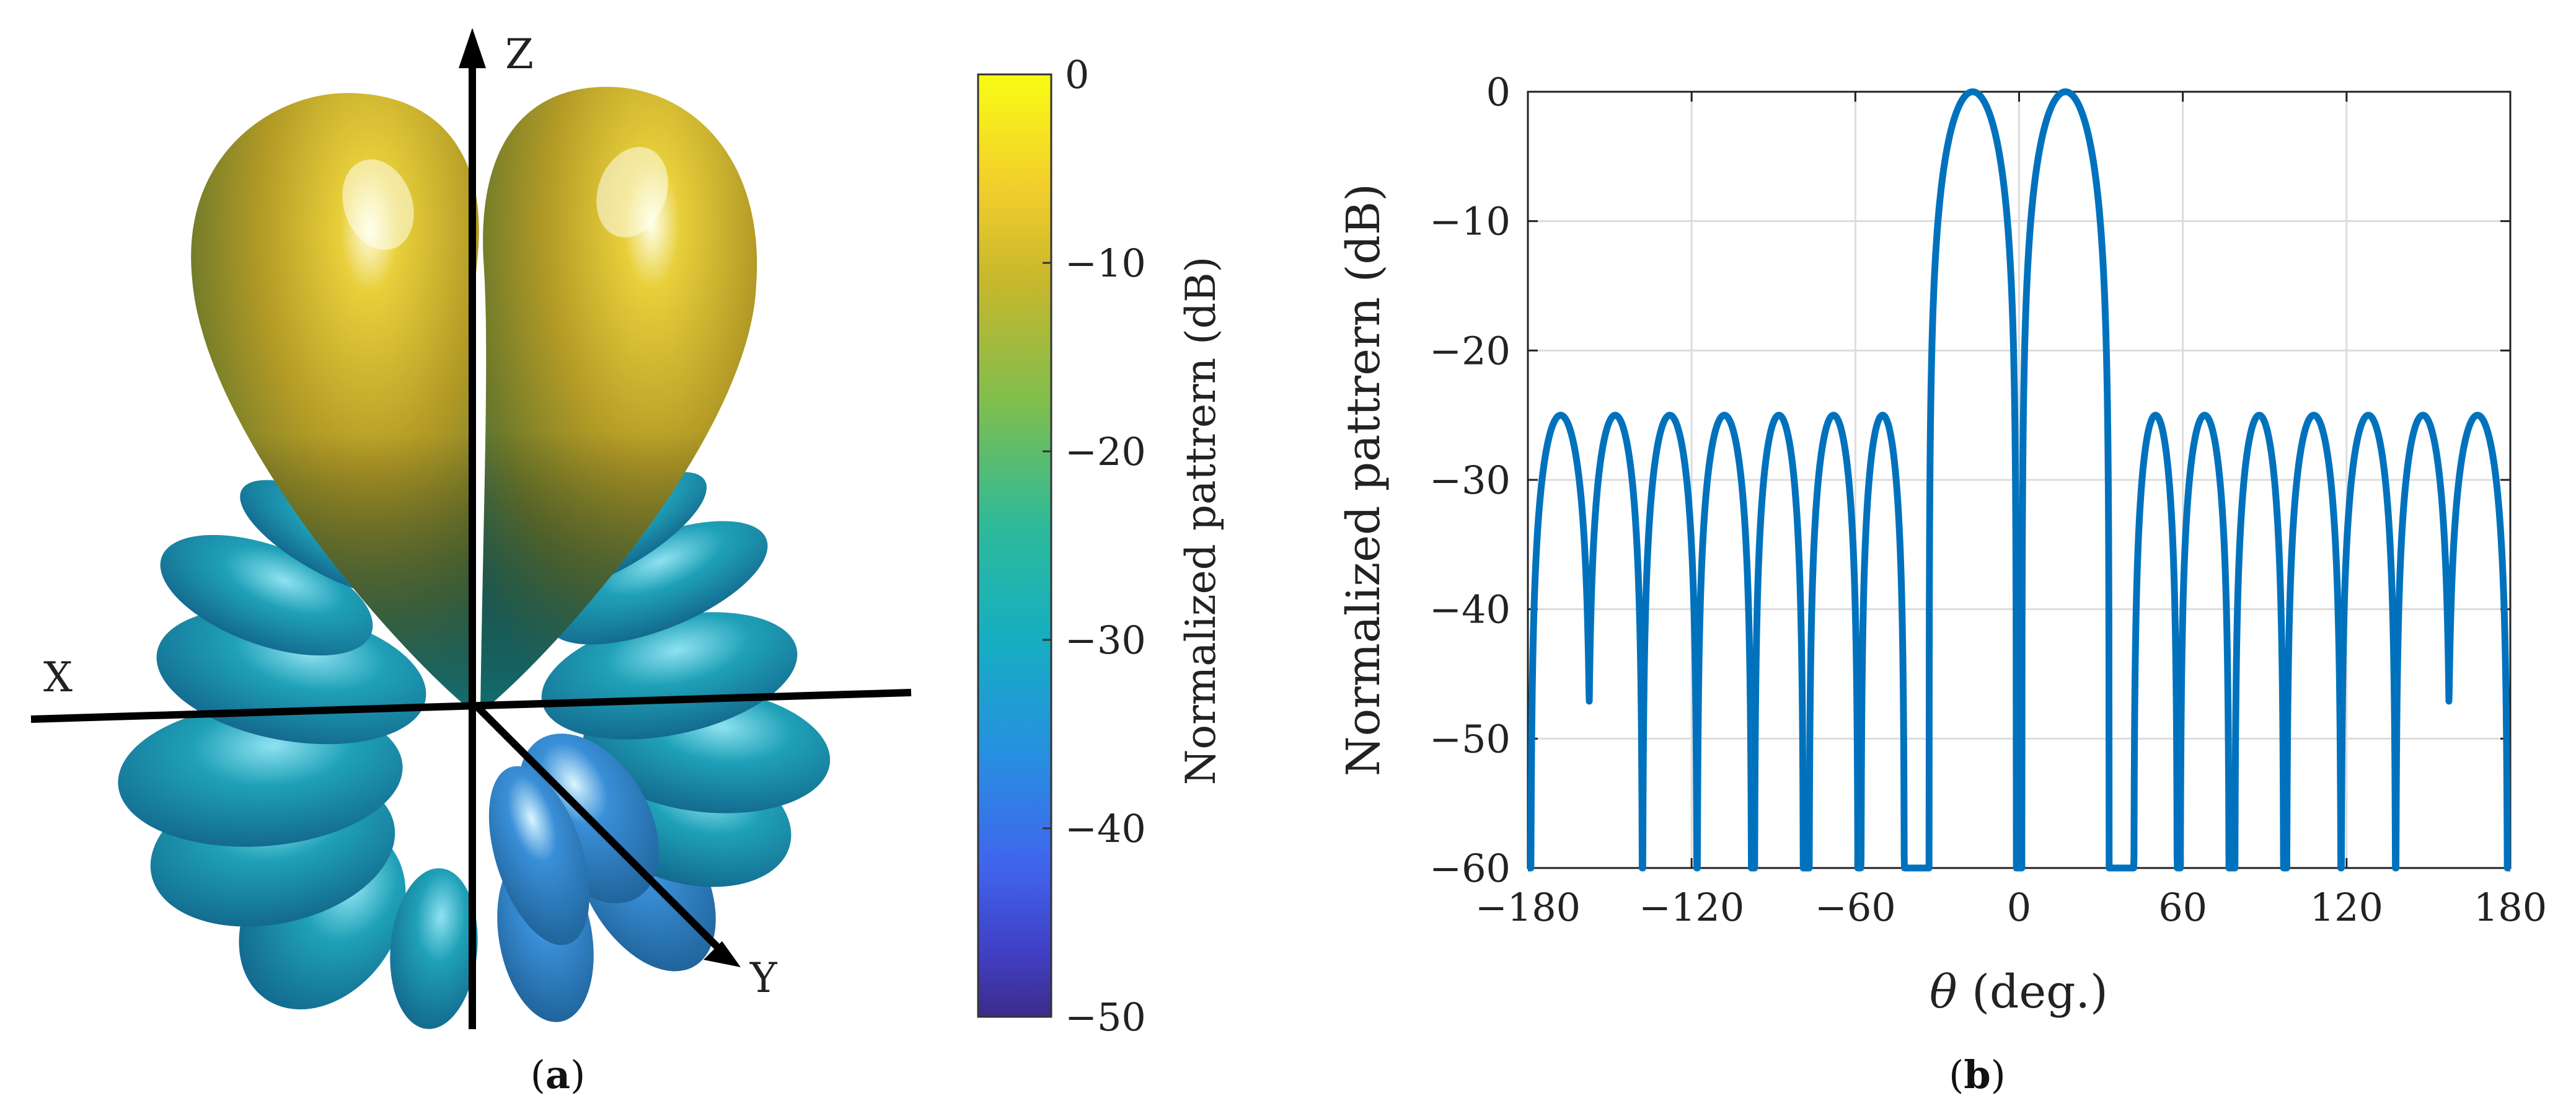  I want to click on x-tick-label: −120, so click(1691, 907).